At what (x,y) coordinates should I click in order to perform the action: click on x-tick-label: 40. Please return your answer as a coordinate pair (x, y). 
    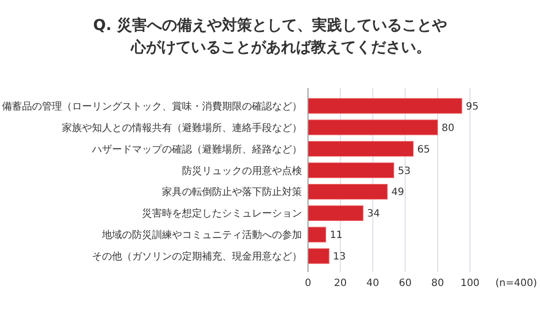
    Looking at the image, I should click on (373, 283).